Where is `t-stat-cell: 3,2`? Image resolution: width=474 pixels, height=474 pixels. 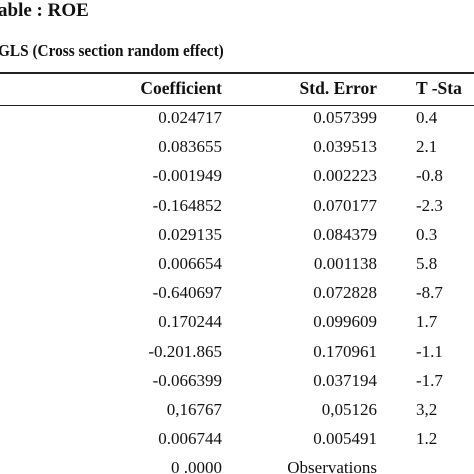 t-stat-cell: 3,2 is located at coordinates (427, 409).